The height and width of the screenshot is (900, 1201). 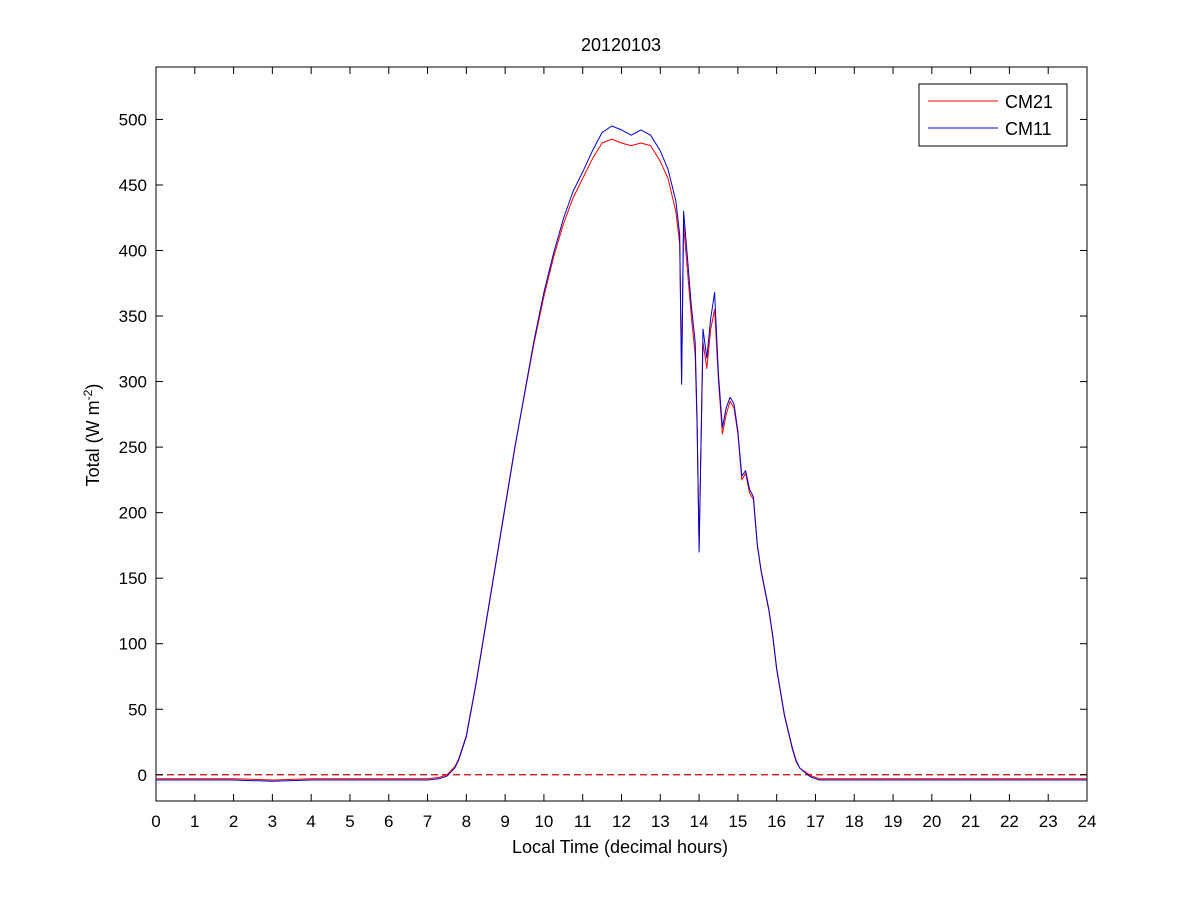 I want to click on x-tick-label: 22, so click(x=1009, y=821).